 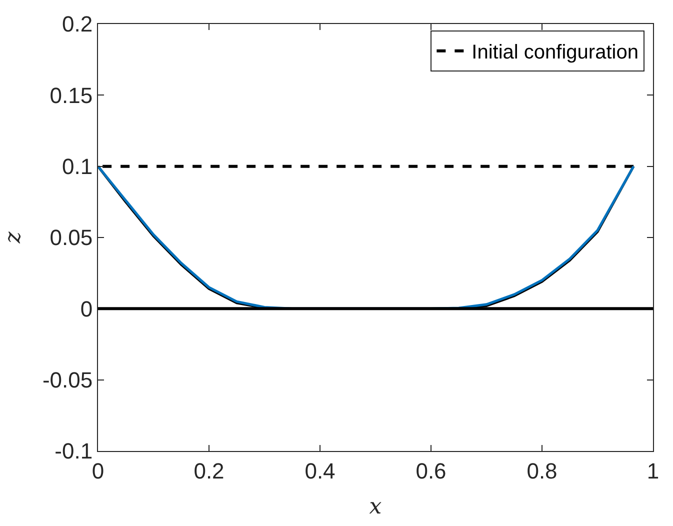 What do you see at coordinates (653, 471) in the screenshot?
I see `x-tick-label: 1` at bounding box center [653, 471].